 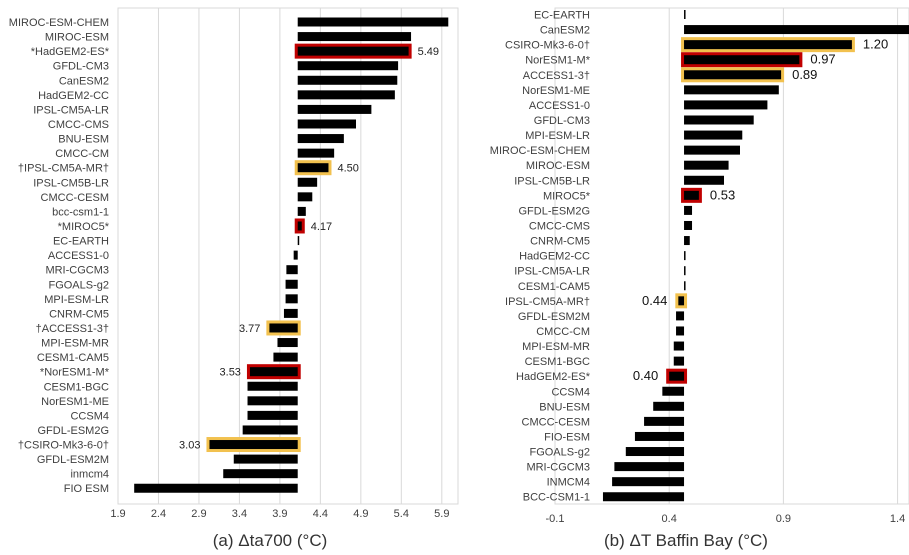 I want to click on category-label: IPSL-CM5B-LR, so click(x=71, y=183).